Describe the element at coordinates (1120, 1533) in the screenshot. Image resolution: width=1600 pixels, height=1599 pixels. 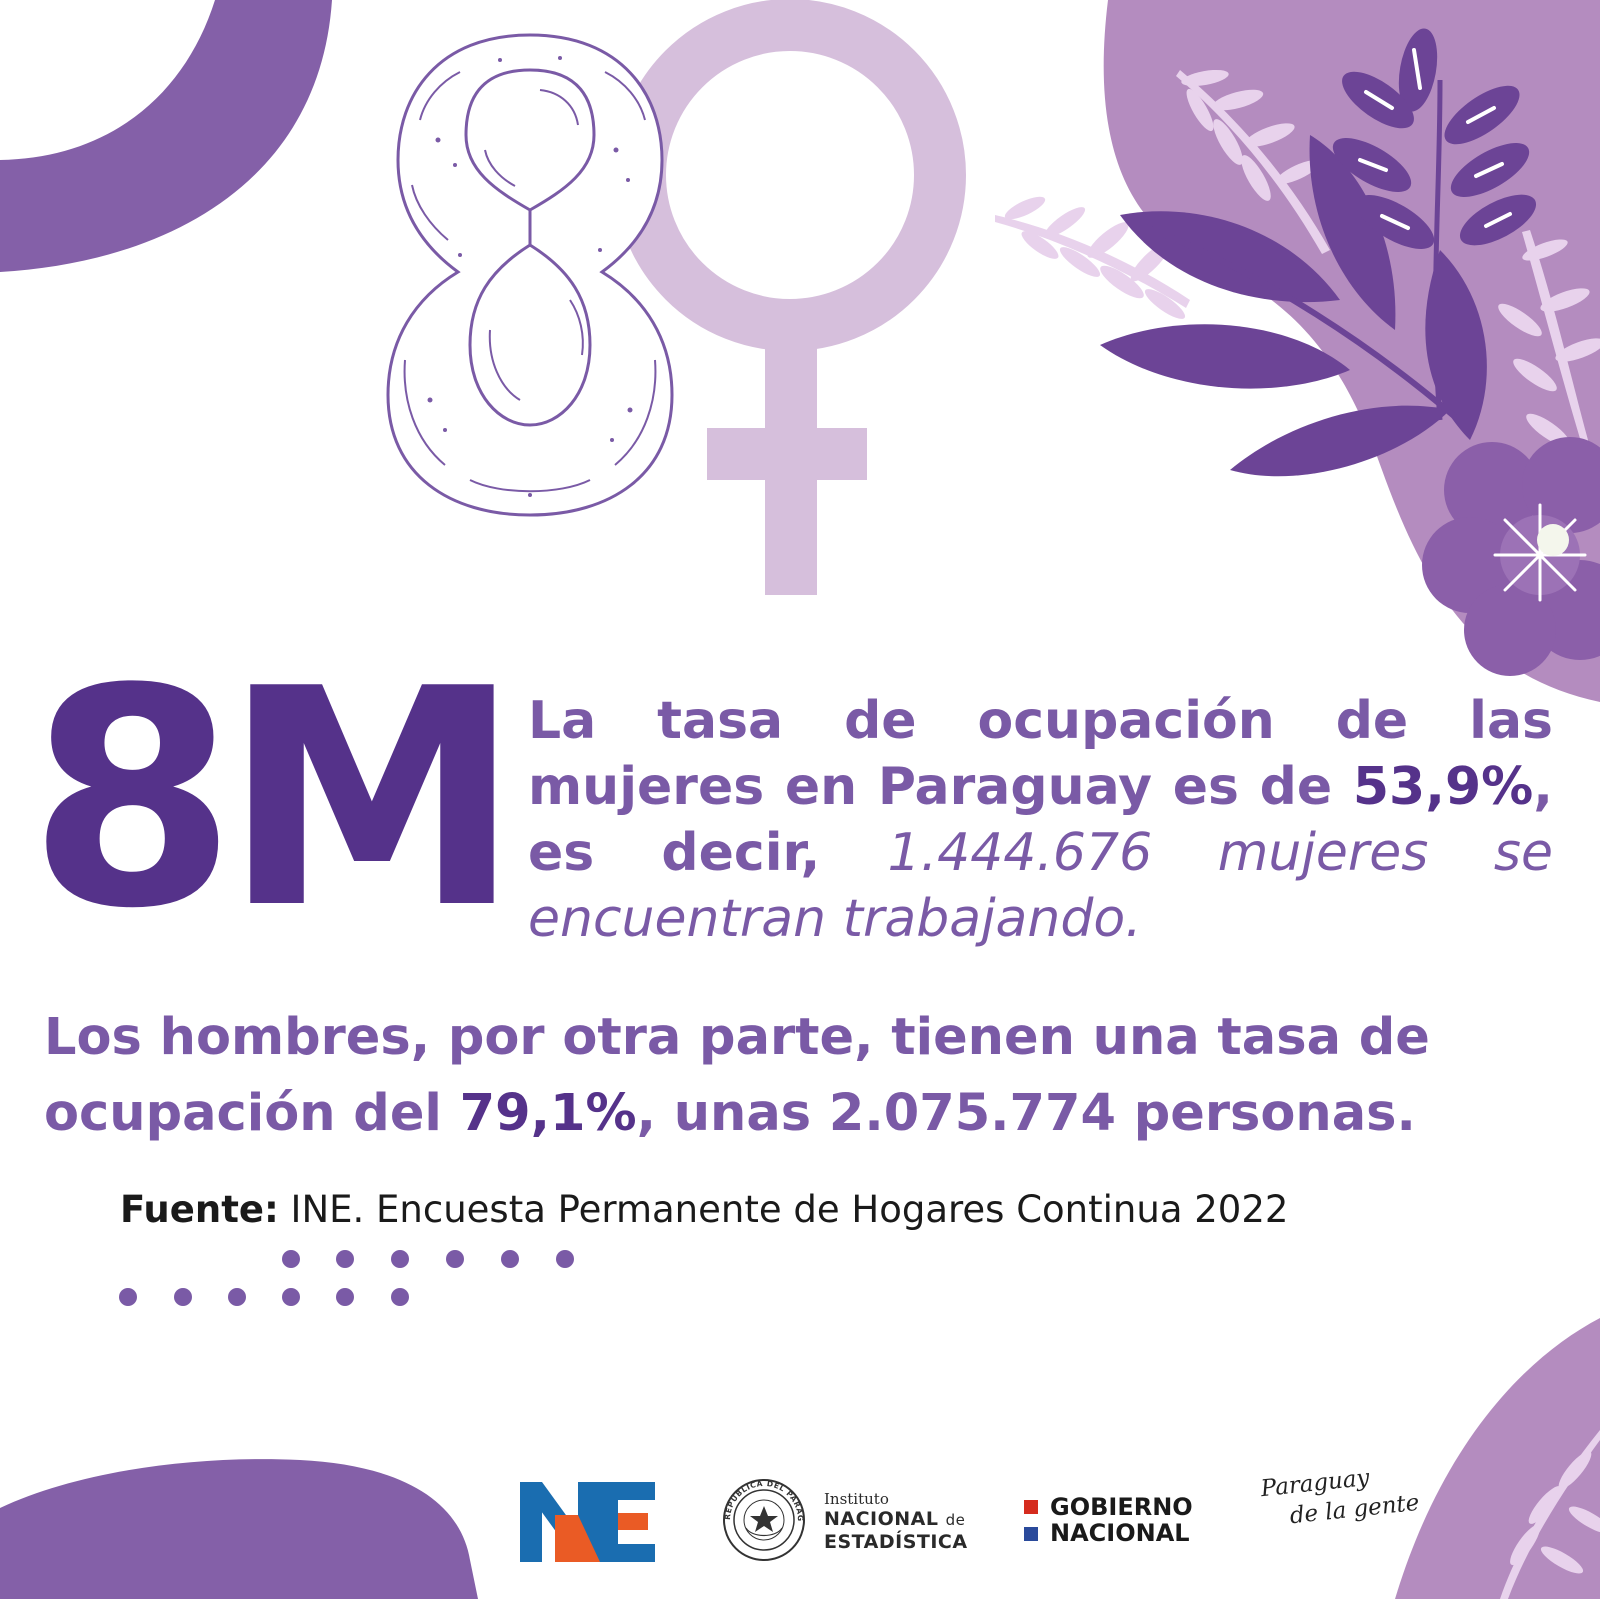
I see `gobierno-line2: NACIONAL` at that location.